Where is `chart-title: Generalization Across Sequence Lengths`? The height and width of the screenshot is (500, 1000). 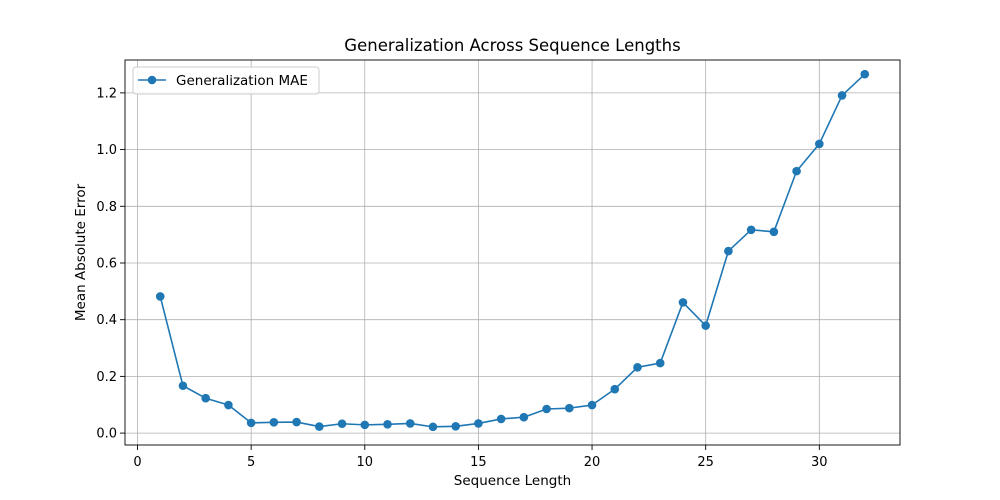 chart-title: Generalization Across Sequence Lengths is located at coordinates (512, 45).